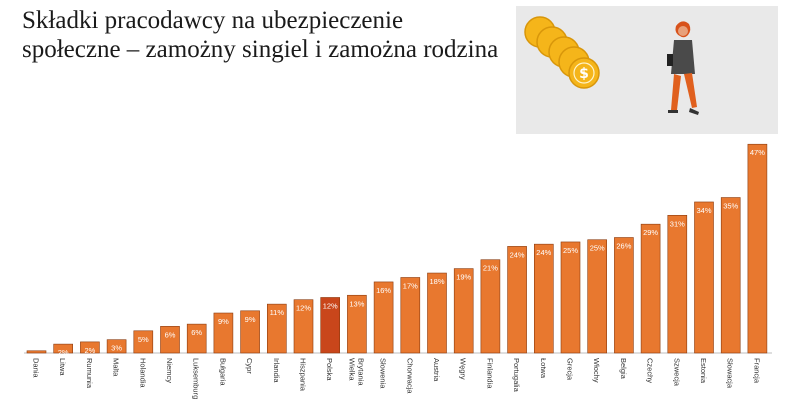 The image size is (788, 403). I want to click on bar-Bułgaria, so click(223, 333).